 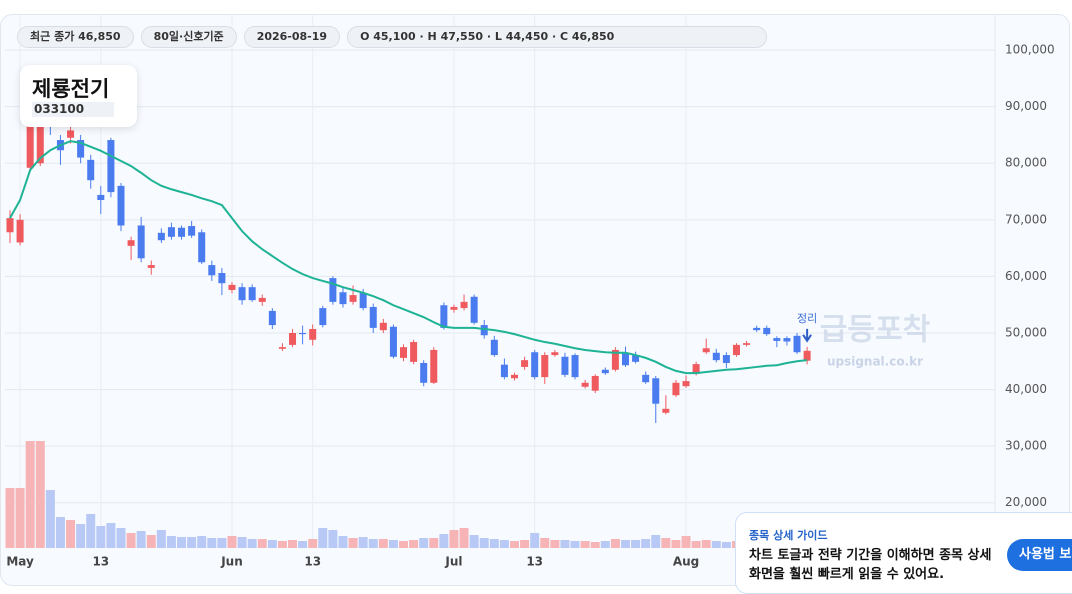 I want to click on chip: 2026-08-19, so click(x=292, y=37).